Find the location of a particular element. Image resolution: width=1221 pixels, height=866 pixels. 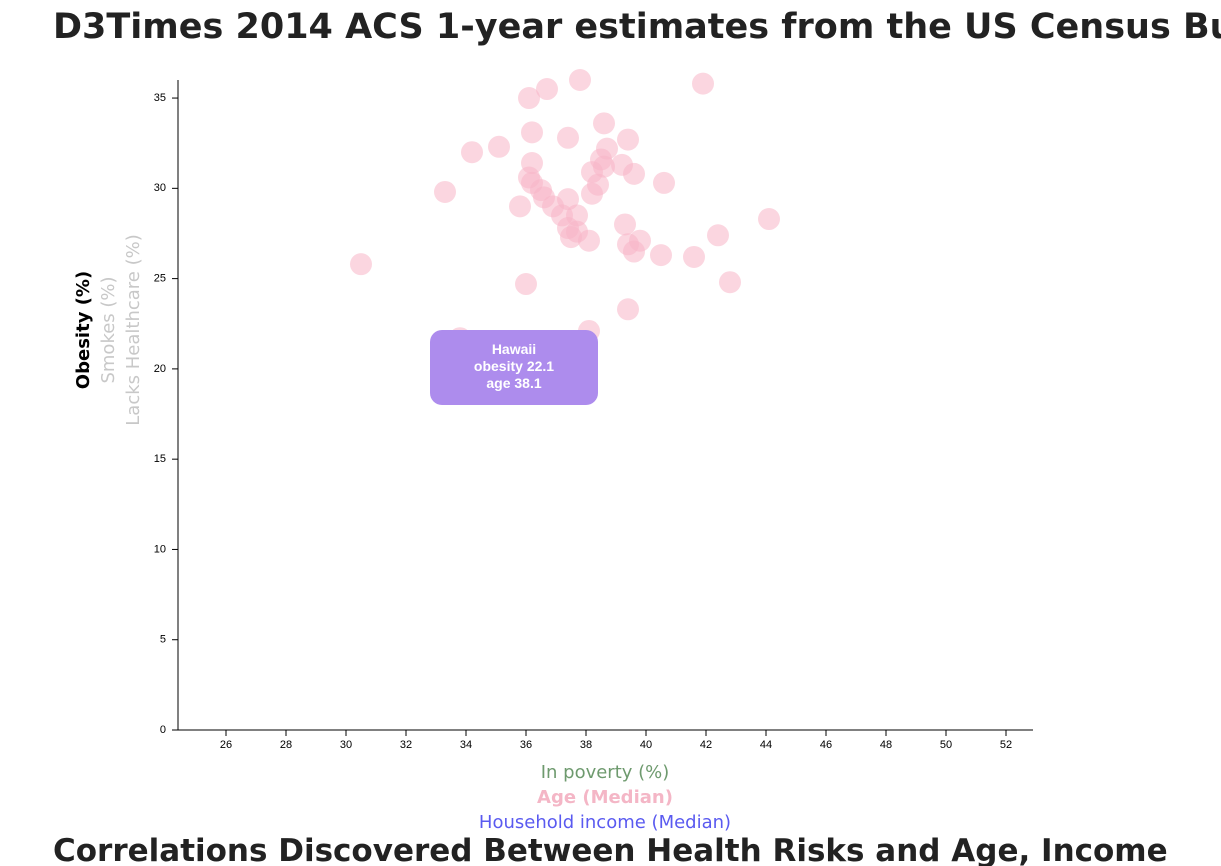

x-tick-label: 42 is located at coordinates (706, 745).